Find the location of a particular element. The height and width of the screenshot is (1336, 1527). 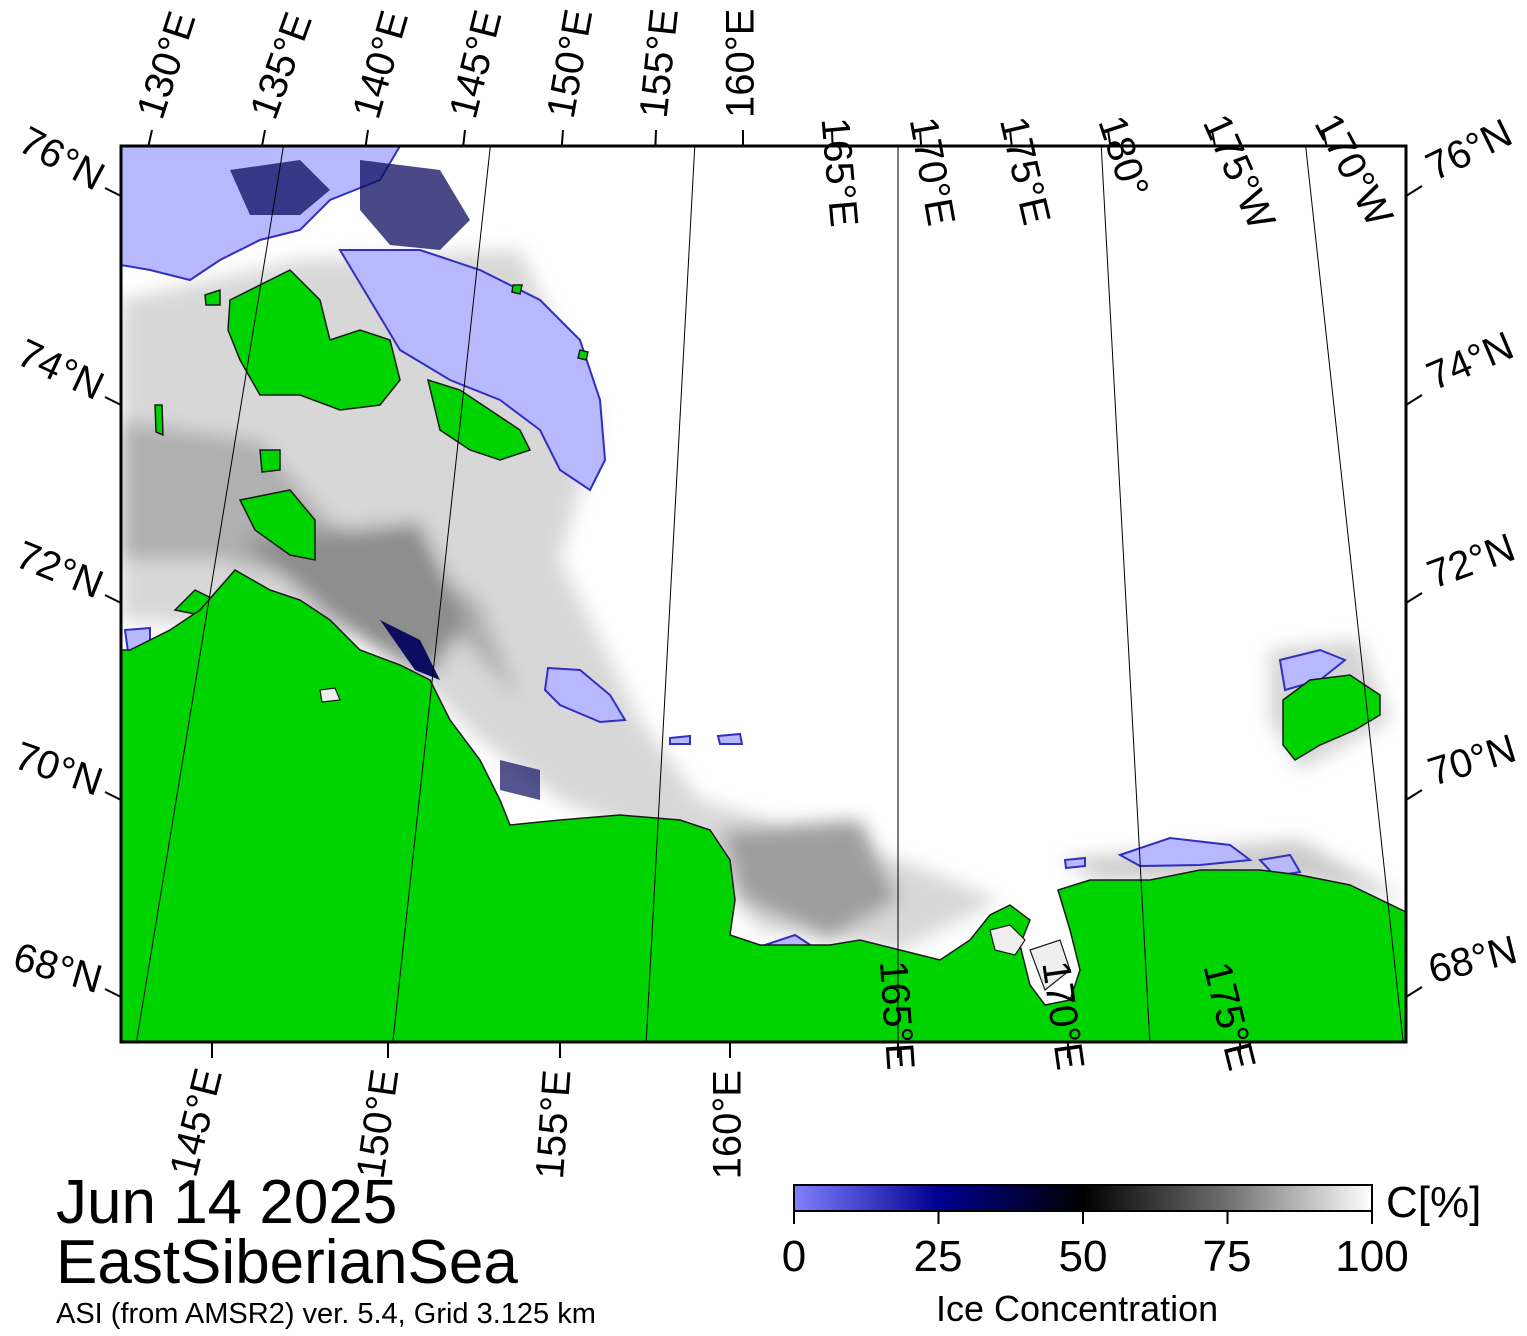

top-longitude-label: 155°E is located at coordinates (659, 63).